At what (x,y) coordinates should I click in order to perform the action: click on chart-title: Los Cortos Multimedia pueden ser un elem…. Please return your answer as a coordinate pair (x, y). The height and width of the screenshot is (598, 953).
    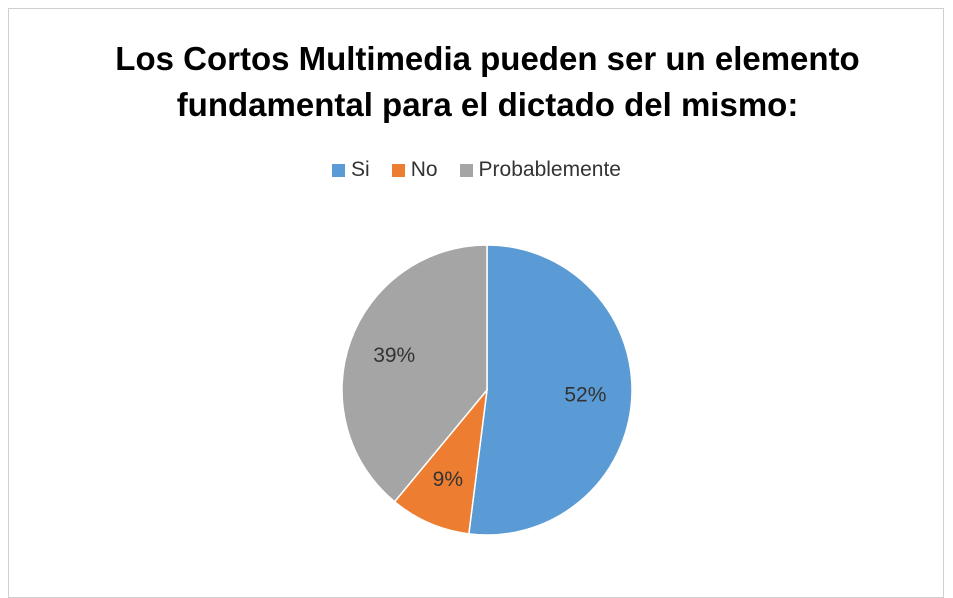
    Looking at the image, I should click on (487, 81).